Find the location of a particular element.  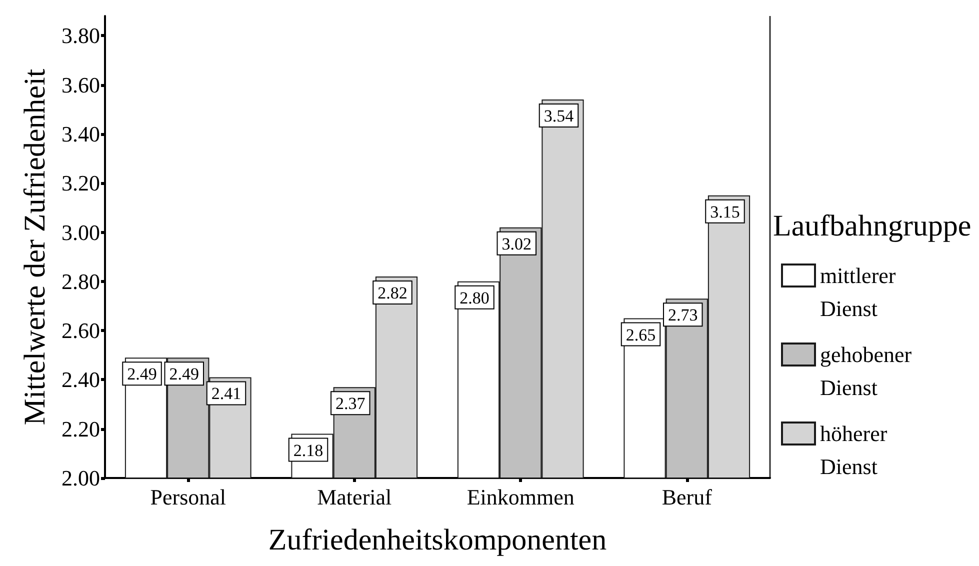

y-tick-label: 2.60 is located at coordinates (81, 331).